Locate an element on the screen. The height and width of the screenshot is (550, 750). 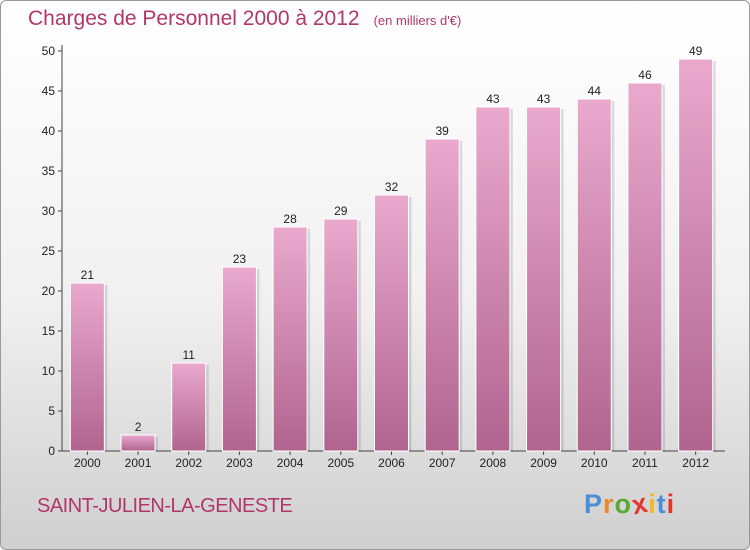
y-tick-label: 40 is located at coordinates (49, 131).